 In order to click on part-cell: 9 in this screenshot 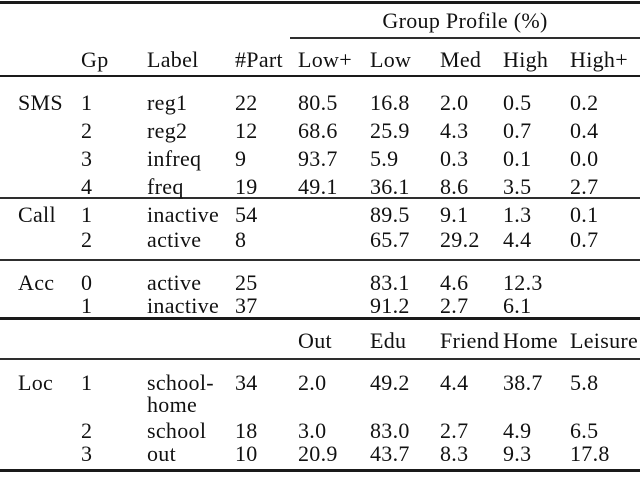, I will do `click(241, 158)`.